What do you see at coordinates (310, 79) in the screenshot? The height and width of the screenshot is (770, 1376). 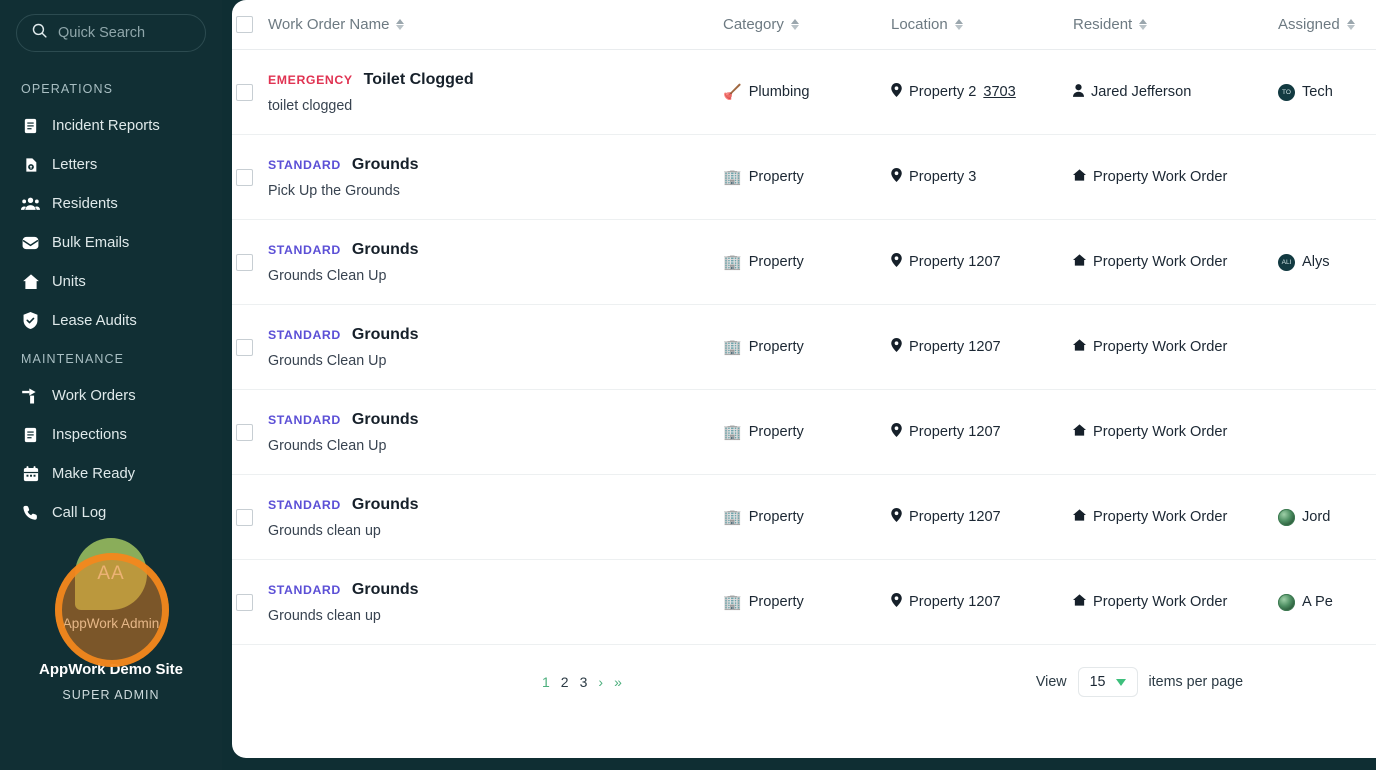 I see `priority-badge: EMERGENCY` at bounding box center [310, 79].